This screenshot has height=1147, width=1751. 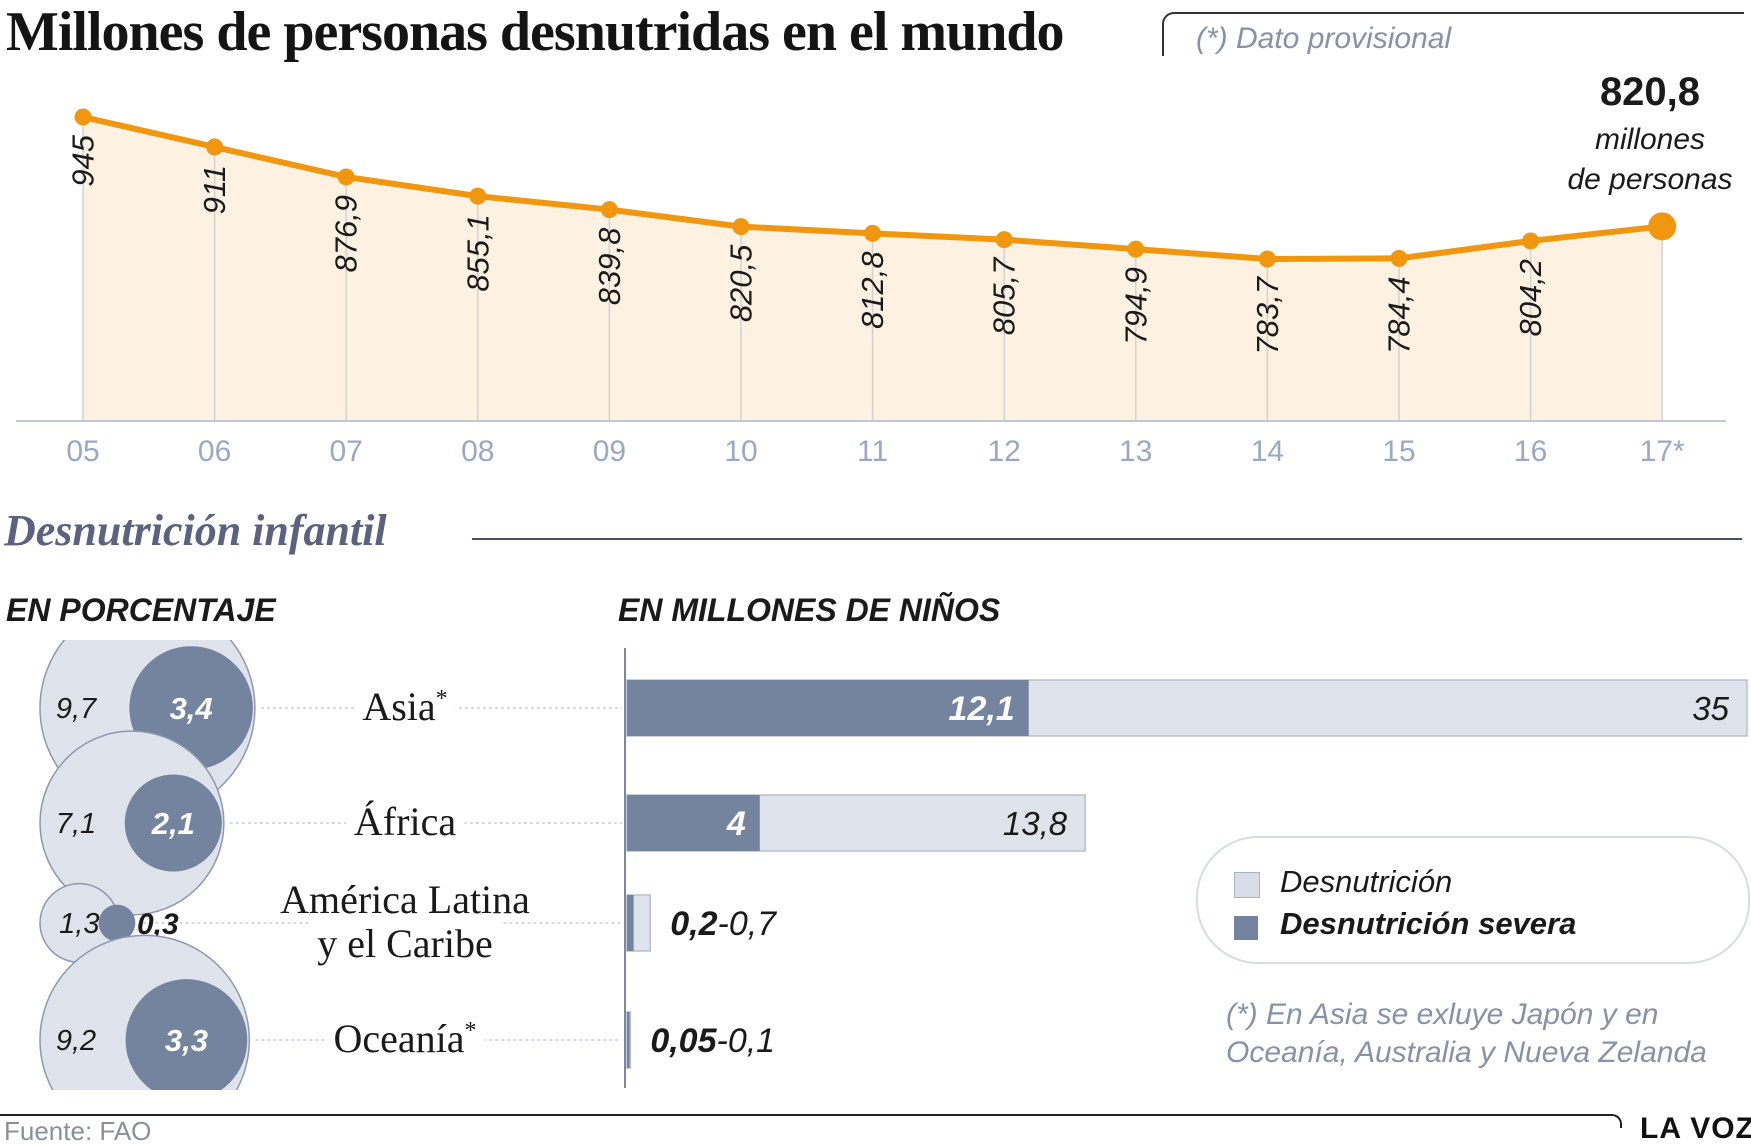 What do you see at coordinates (477, 451) in the screenshot?
I see `x-tick-label: 08` at bounding box center [477, 451].